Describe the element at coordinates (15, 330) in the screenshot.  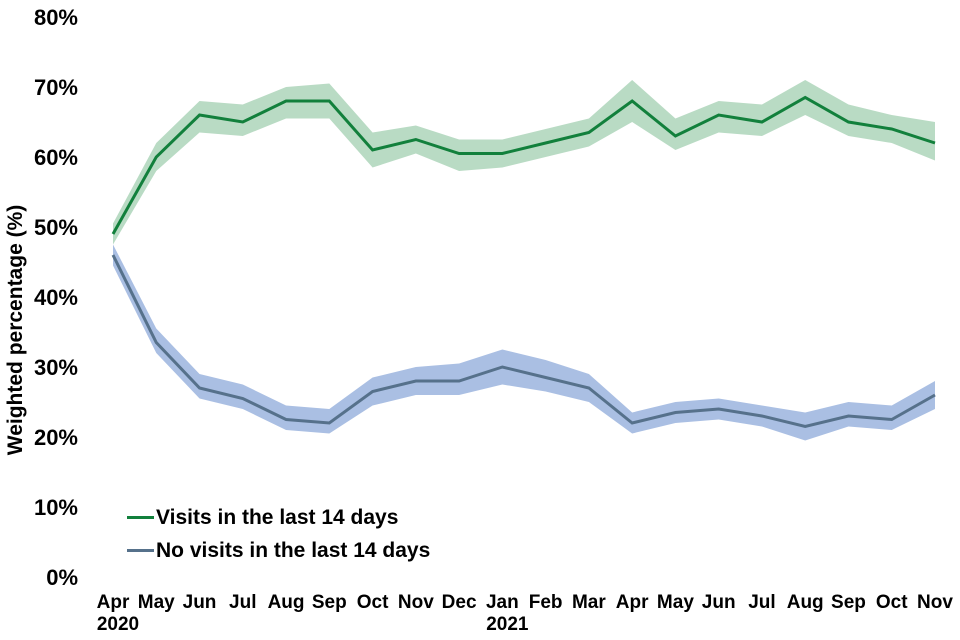
I see `y-axis-title: Weighted percentage (%)` at that location.